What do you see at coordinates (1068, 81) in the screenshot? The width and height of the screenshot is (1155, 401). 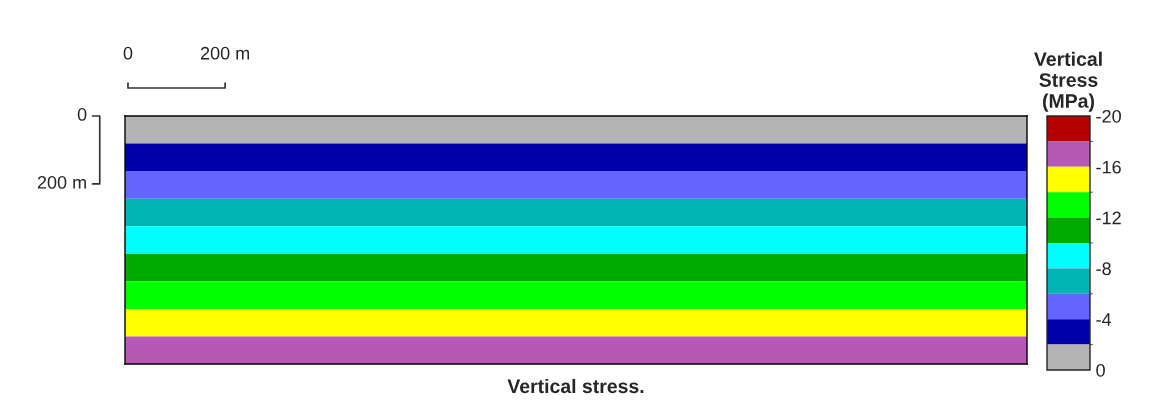 I see `color-bar-title: Vertical Stress (MPa)` at bounding box center [1068, 81].